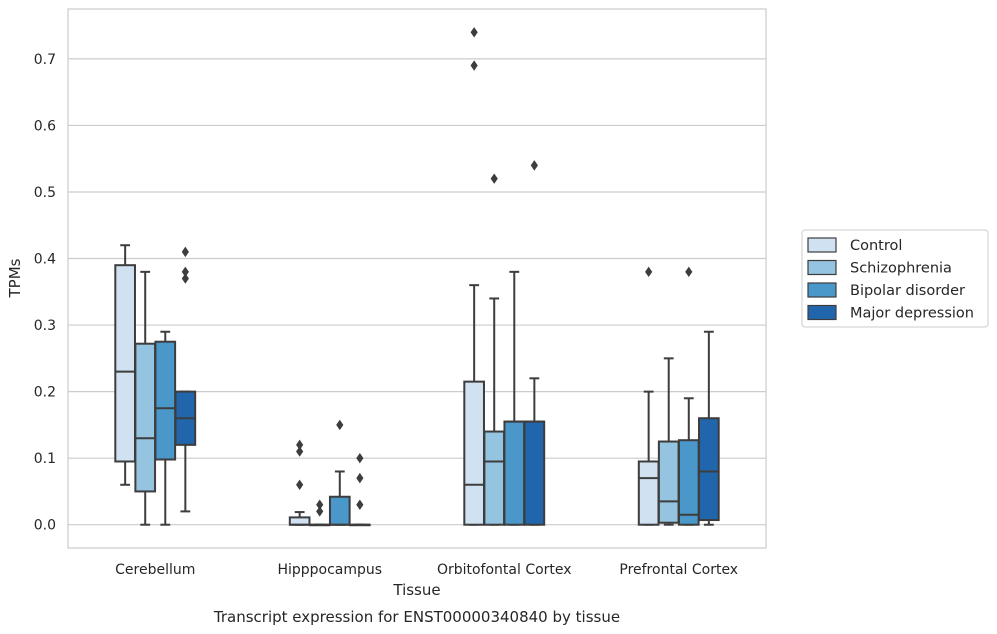 The height and width of the screenshot is (634, 997). What do you see at coordinates (876, 246) in the screenshot?
I see `legend-label: Control` at bounding box center [876, 246].